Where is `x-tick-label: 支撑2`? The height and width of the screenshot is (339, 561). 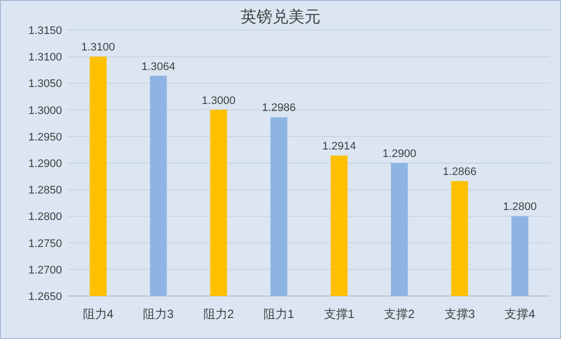
x-tick-label: 支撑2 is located at coordinates (400, 314).